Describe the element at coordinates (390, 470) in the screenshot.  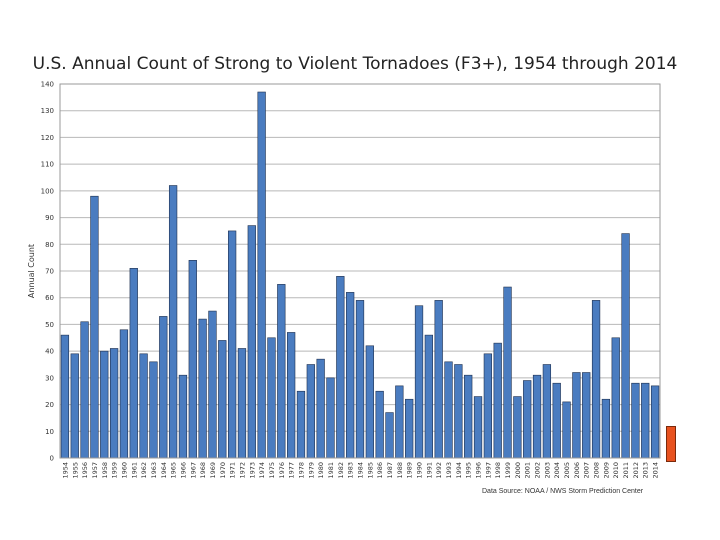
I see `x-tick-label: 1987` at that location.